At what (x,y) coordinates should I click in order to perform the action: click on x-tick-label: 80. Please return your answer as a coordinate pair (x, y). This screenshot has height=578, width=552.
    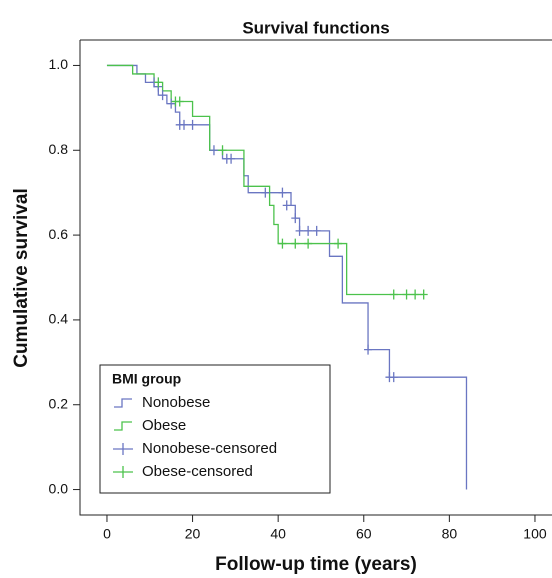
    Looking at the image, I should click on (450, 534).